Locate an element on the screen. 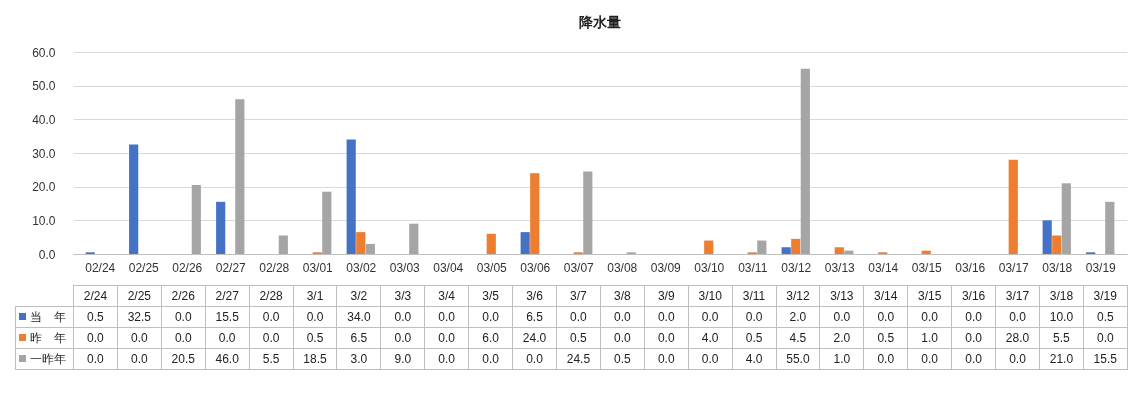 The image size is (1141, 400). x-tick-label: 03/19 is located at coordinates (1101, 267).